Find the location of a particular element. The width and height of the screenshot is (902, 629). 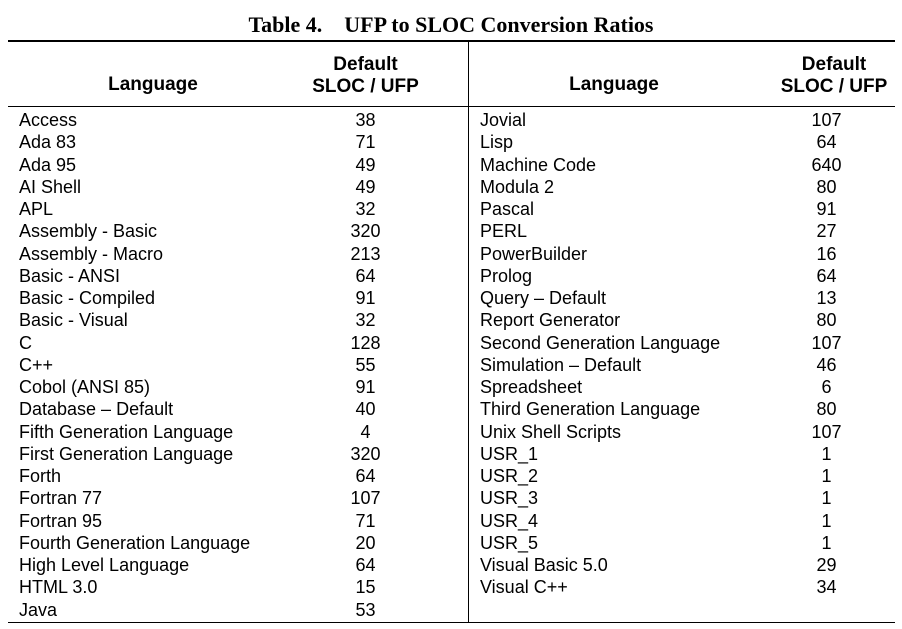

table-row: Java 53 is located at coordinates (238, 610).